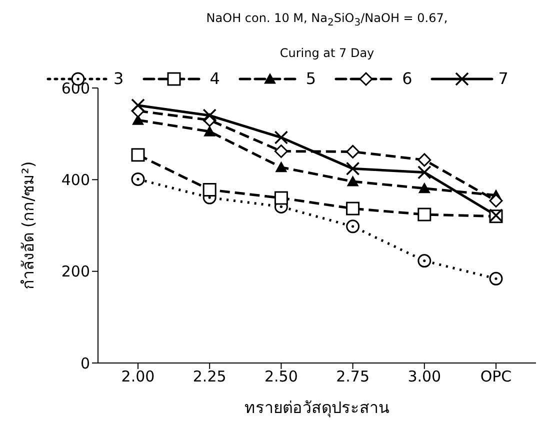 The height and width of the screenshot is (428, 554). Describe the element at coordinates (75, 272) in the screenshot. I see `y-tick-label: 200` at that location.